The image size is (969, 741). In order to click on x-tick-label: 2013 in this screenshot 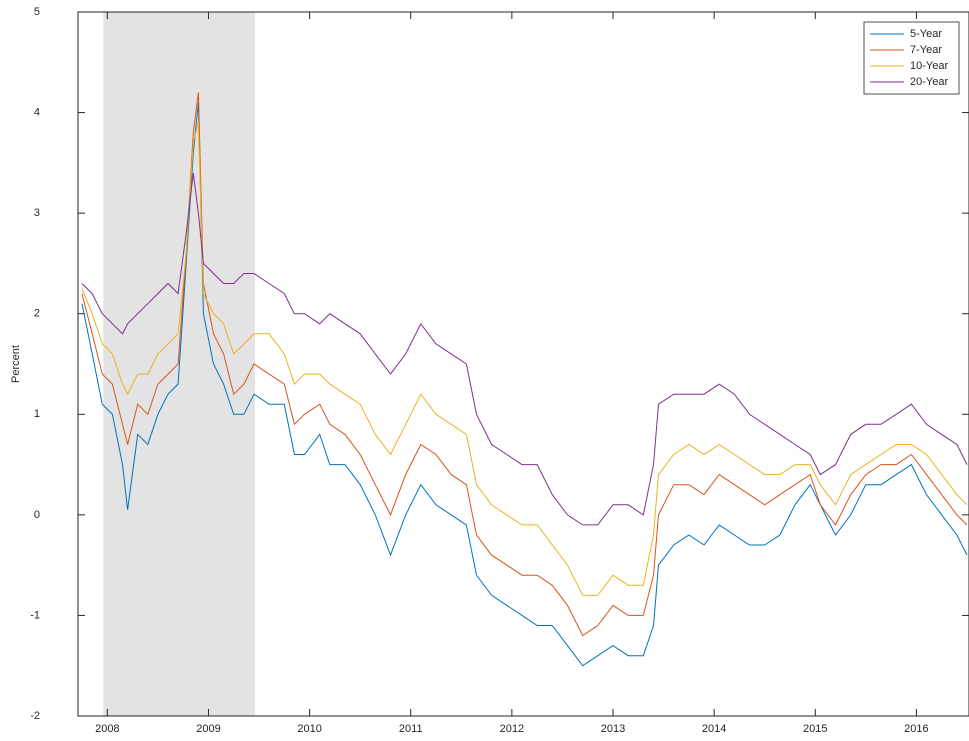, I will do `click(613, 729)`.